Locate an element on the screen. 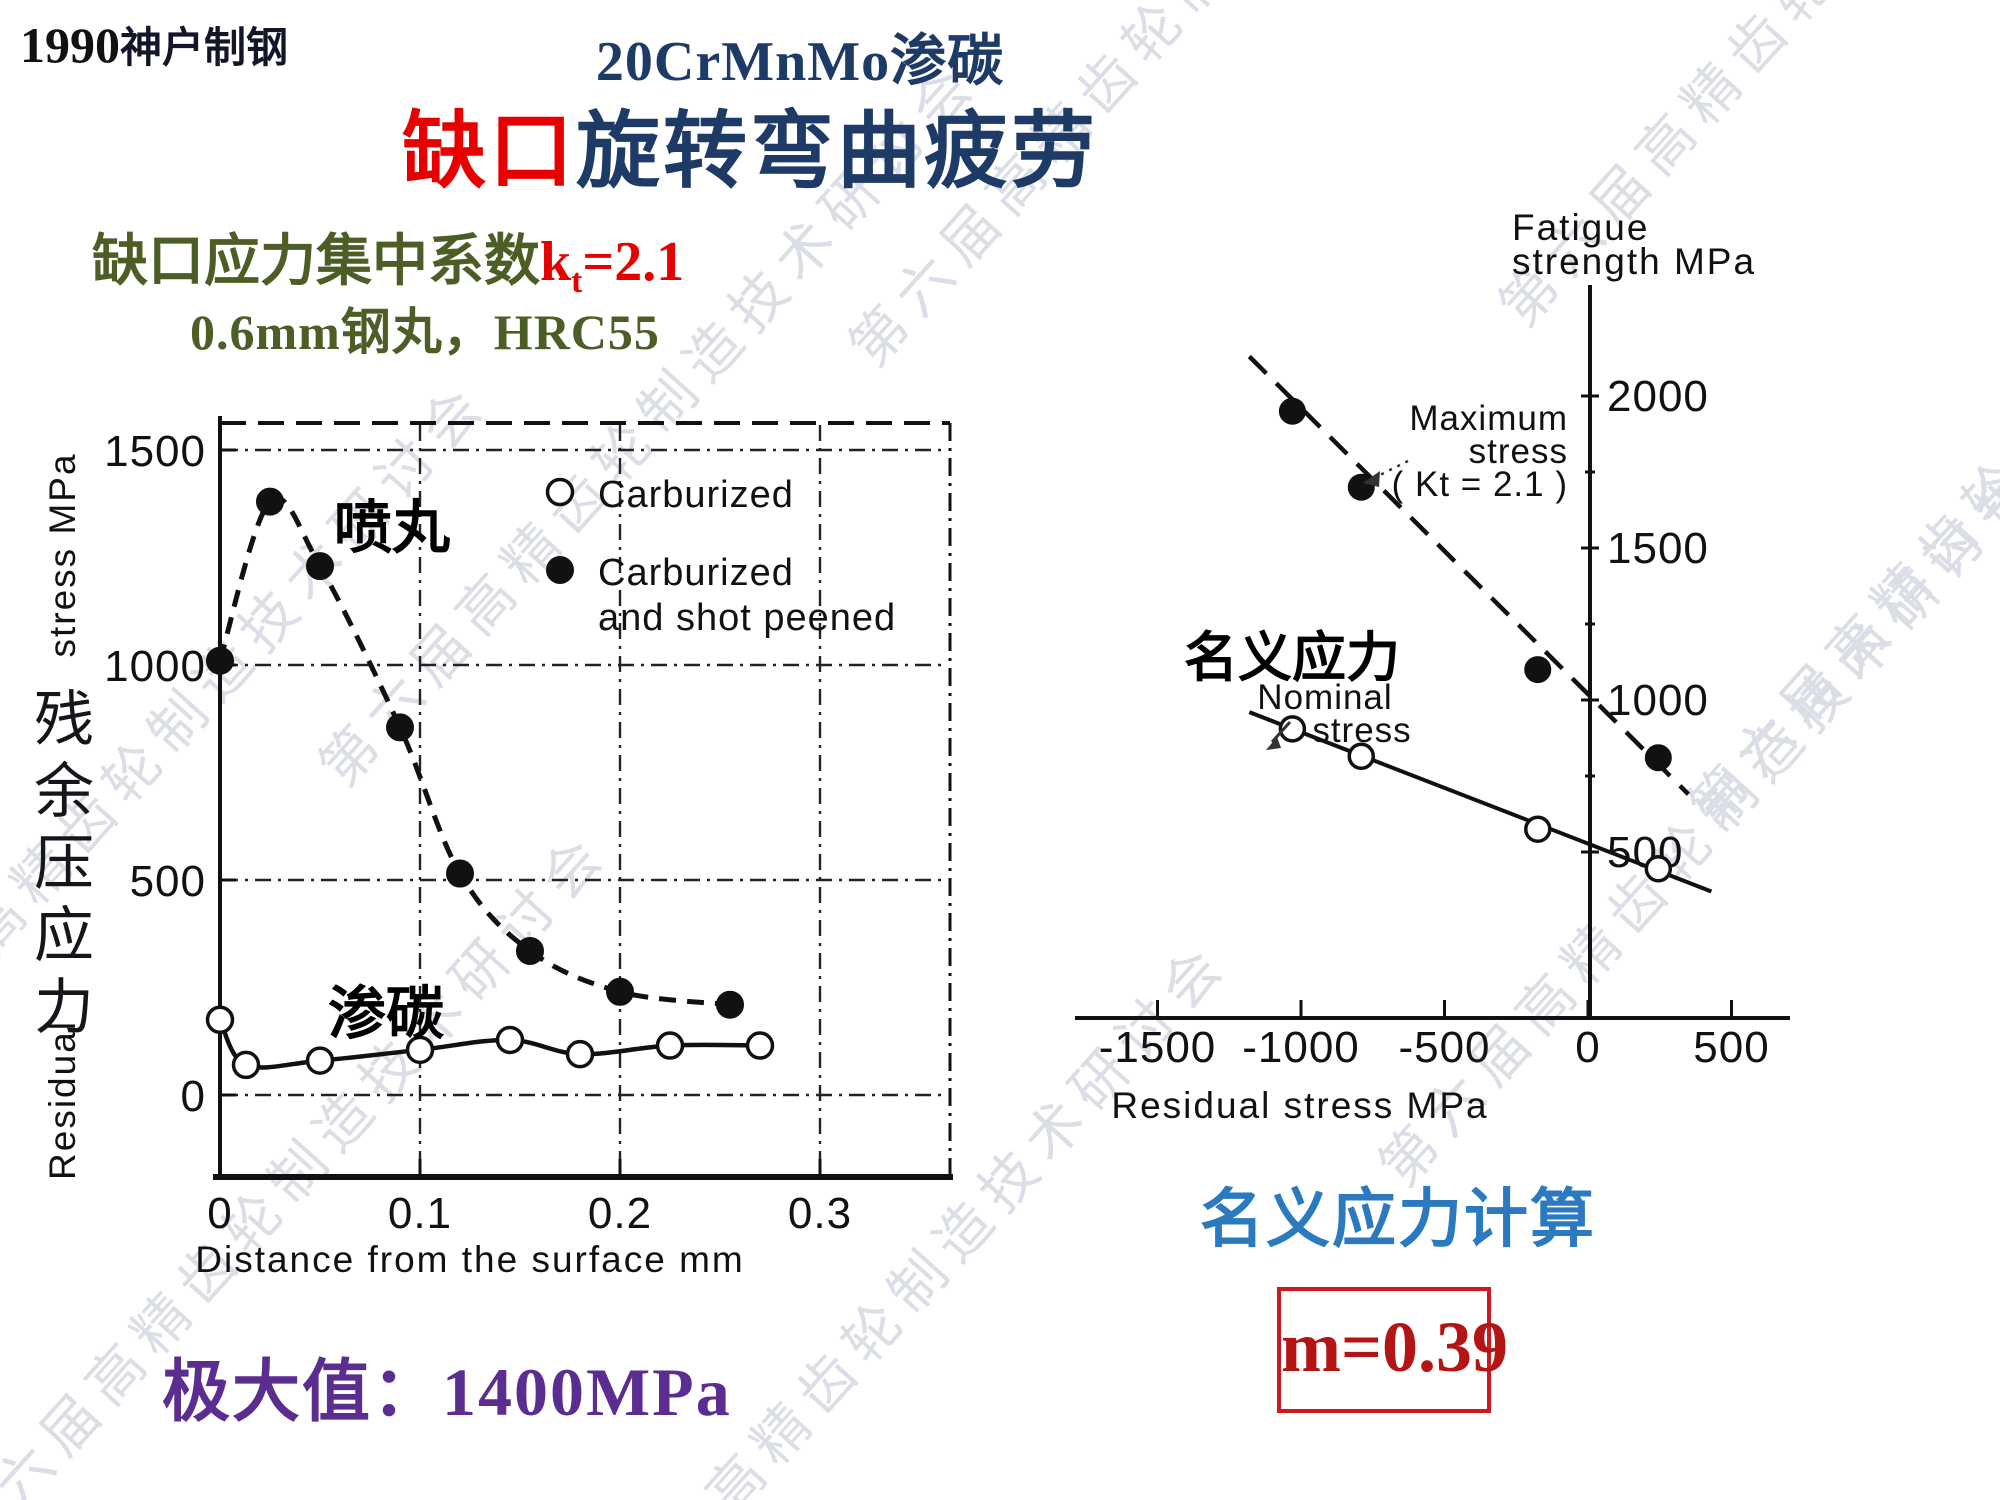 This screenshot has height=1500, width=2000. y-axis-title: strength MPa is located at coordinates (1634, 261).